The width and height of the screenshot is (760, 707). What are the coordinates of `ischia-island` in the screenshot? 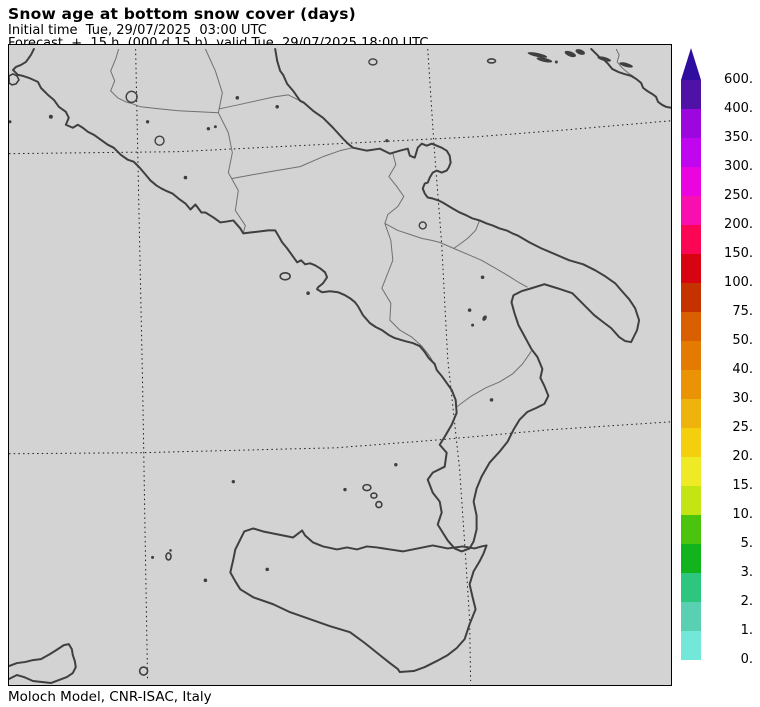 It's located at (285, 276).